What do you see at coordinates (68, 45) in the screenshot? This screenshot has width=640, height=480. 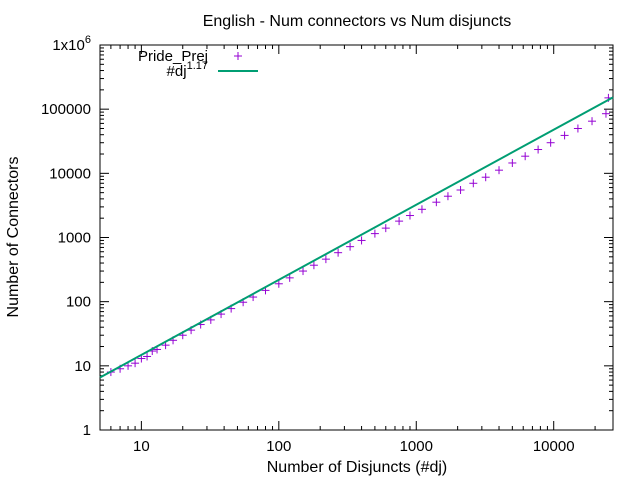 I see `y-tick-label-base: 1x10` at bounding box center [68, 45].